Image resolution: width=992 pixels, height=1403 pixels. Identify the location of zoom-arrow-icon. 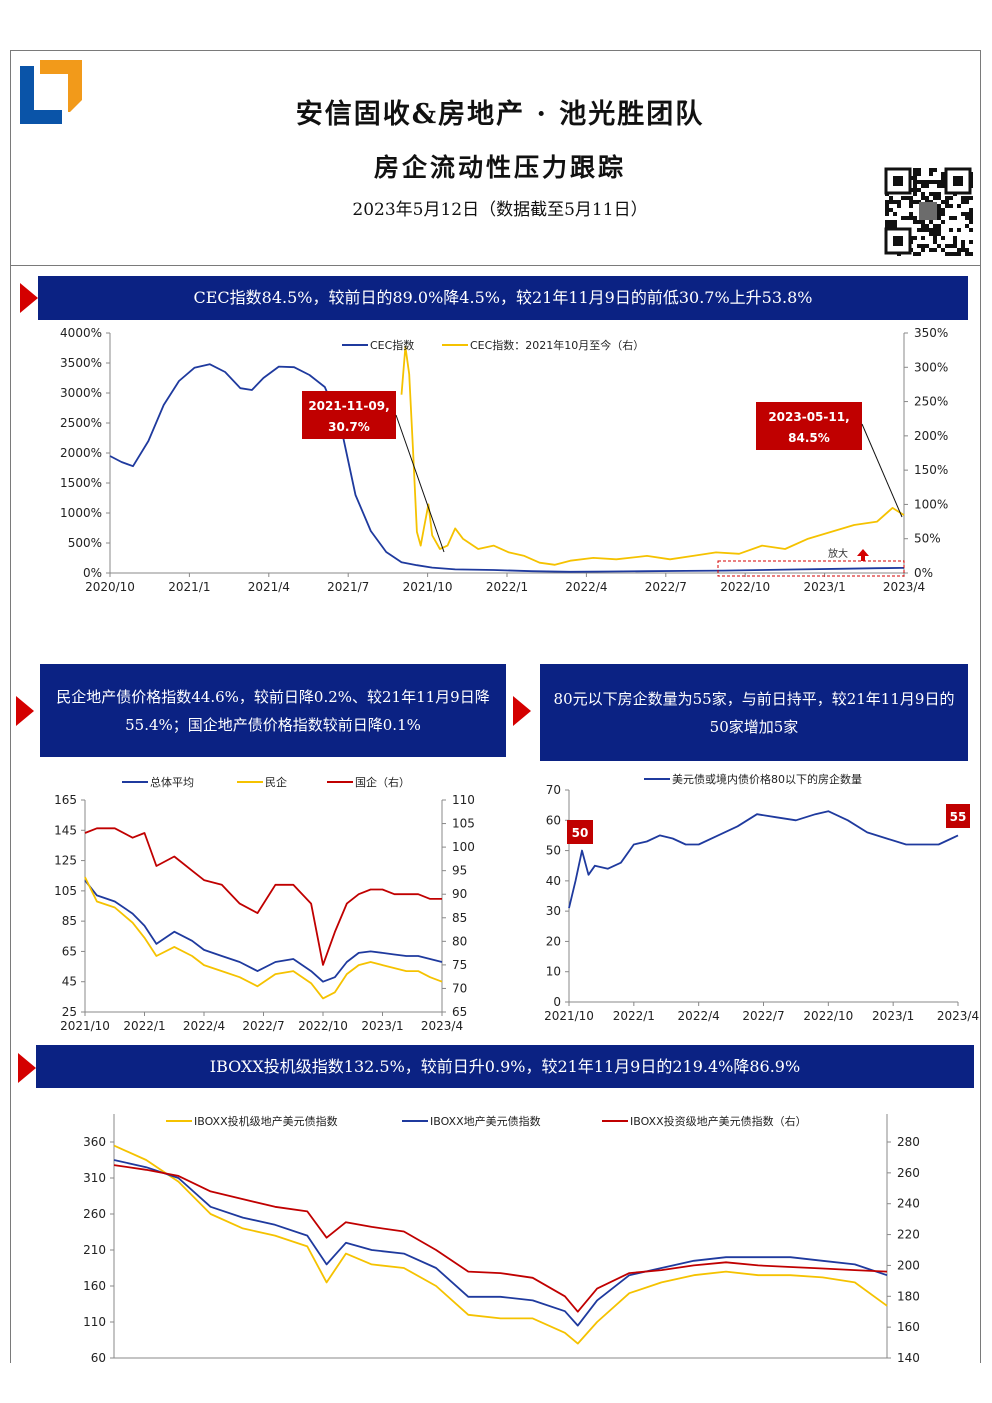
(863, 555).